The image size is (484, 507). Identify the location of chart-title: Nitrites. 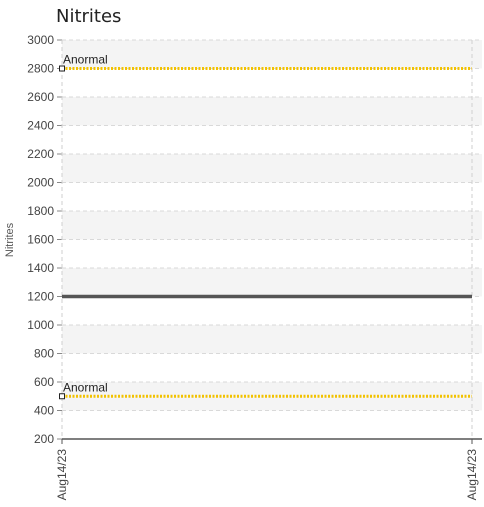
(89, 16).